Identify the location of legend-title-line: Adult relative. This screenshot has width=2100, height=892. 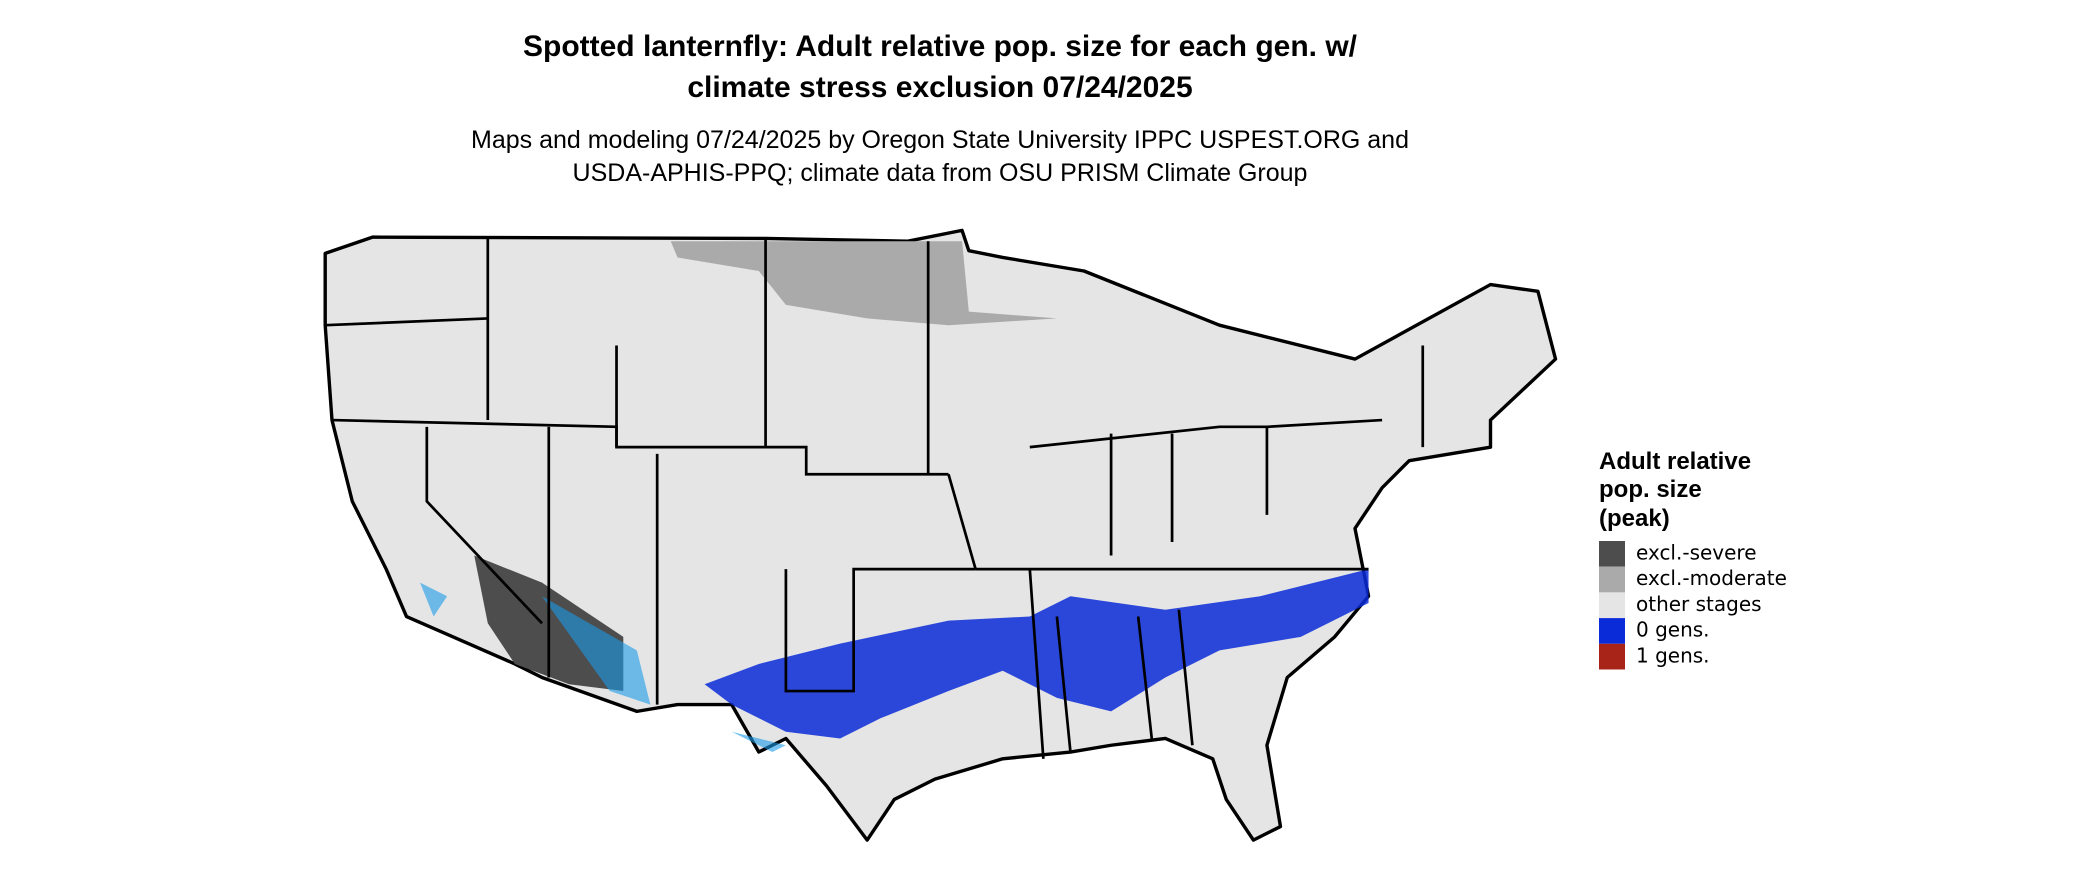
(1675, 461).